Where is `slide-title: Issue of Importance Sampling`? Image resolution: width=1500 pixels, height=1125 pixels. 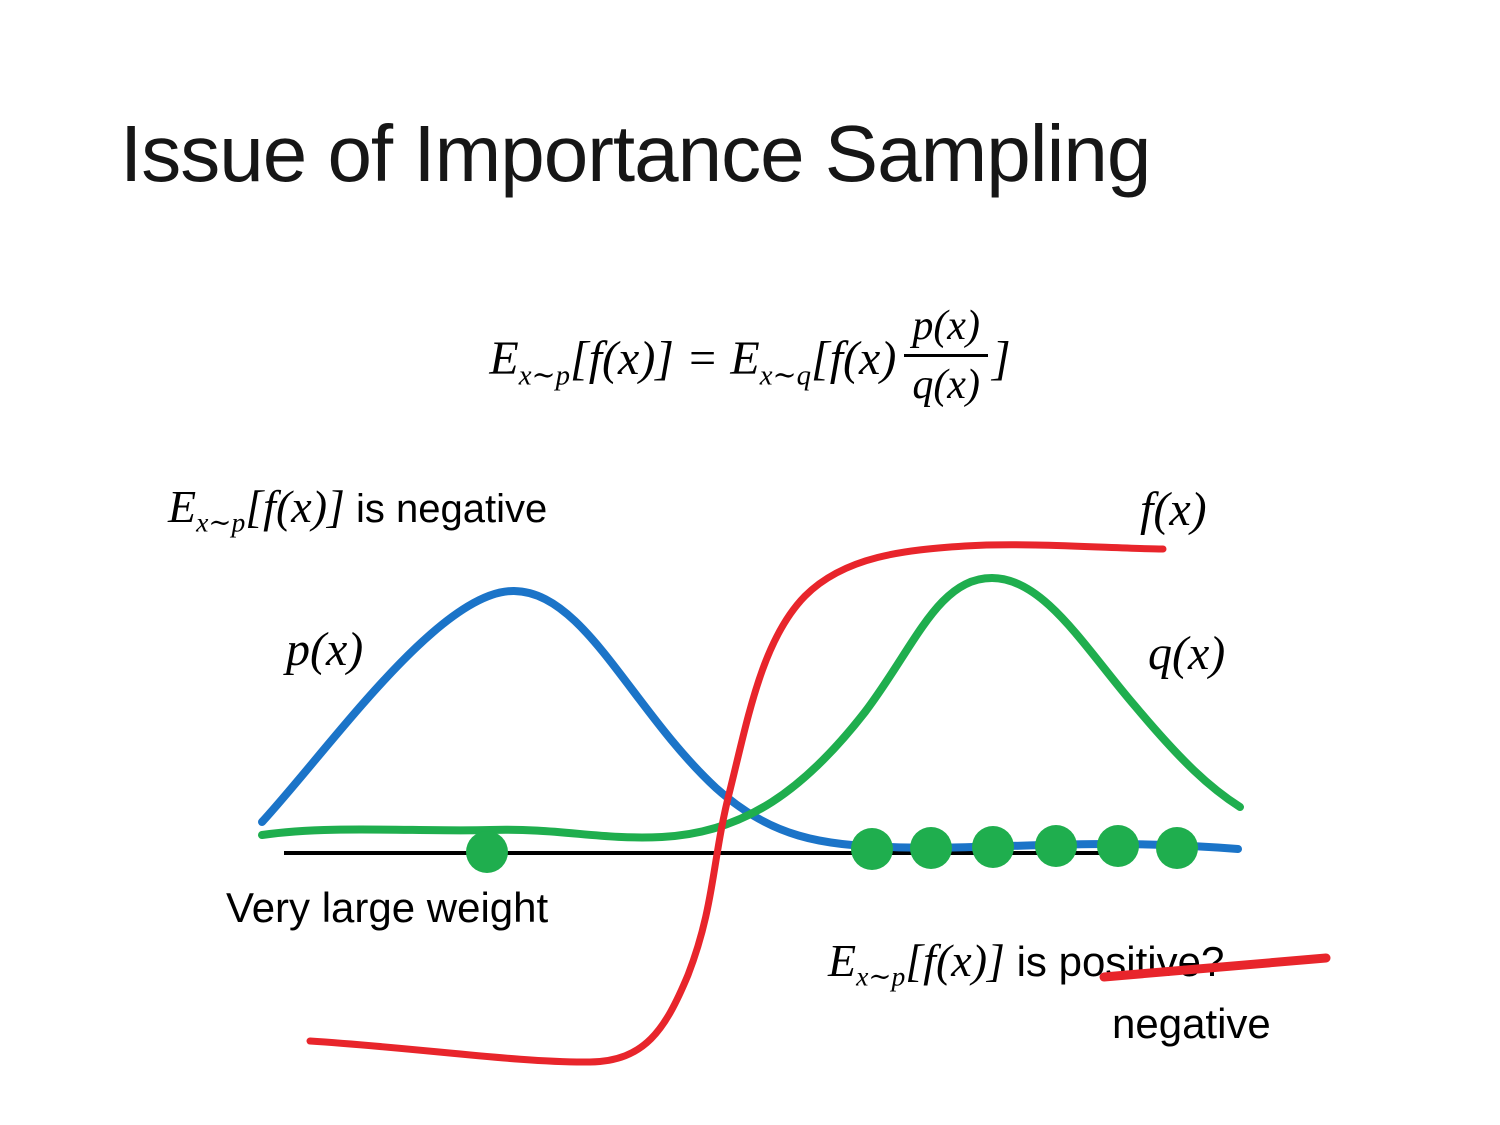
slide-title: Issue of Importance Sampling is located at coordinates (635, 153).